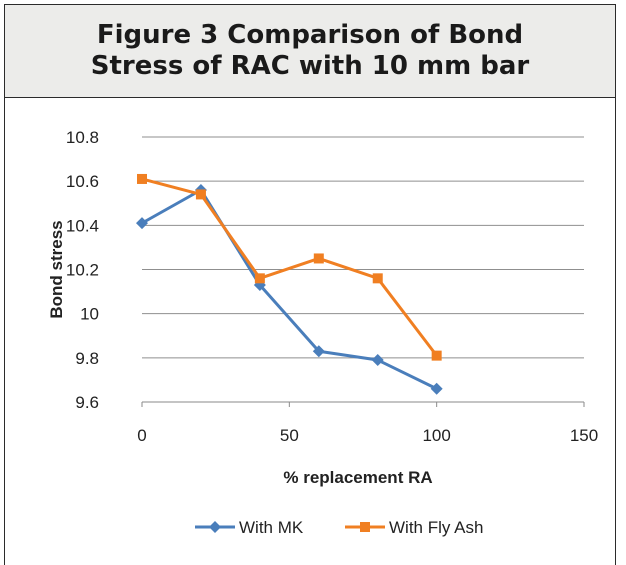  What do you see at coordinates (82, 137) in the screenshot?
I see `y-tick-label: 10.8` at bounding box center [82, 137].